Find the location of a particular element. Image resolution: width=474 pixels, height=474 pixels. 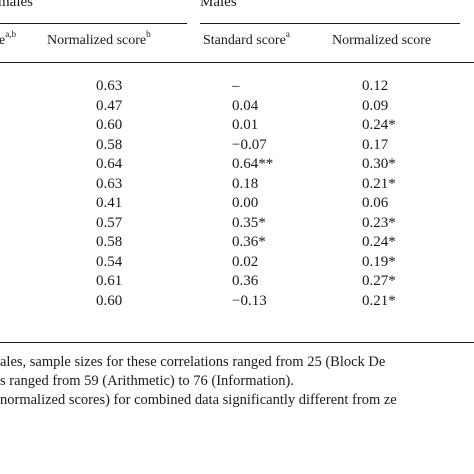

table-cell-m-norm: 0.12 is located at coordinates (375, 86).